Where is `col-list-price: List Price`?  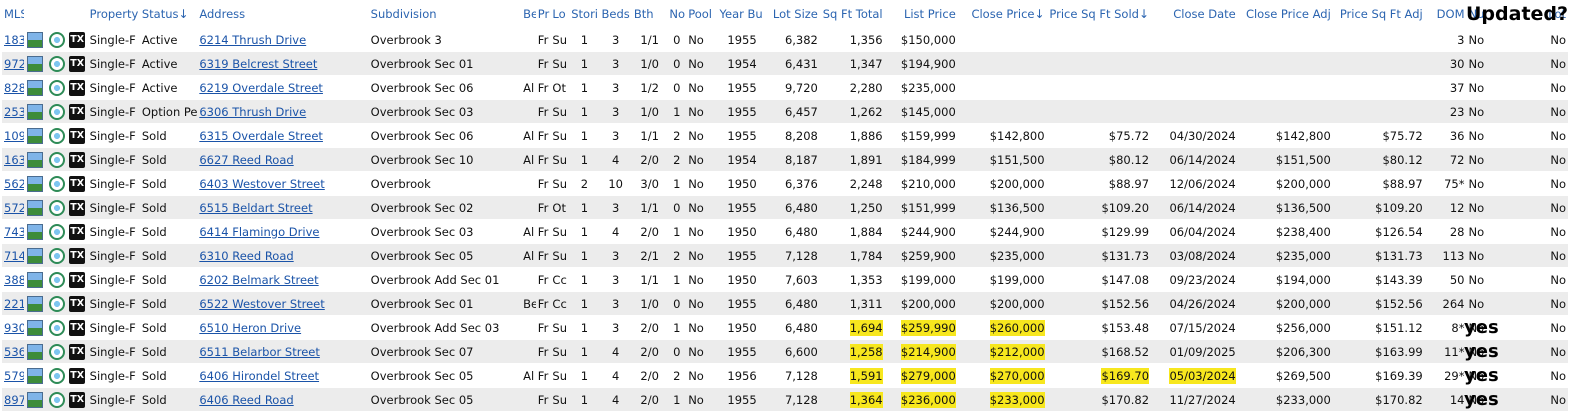
col-list-price: List Price is located at coordinates (921, 14).